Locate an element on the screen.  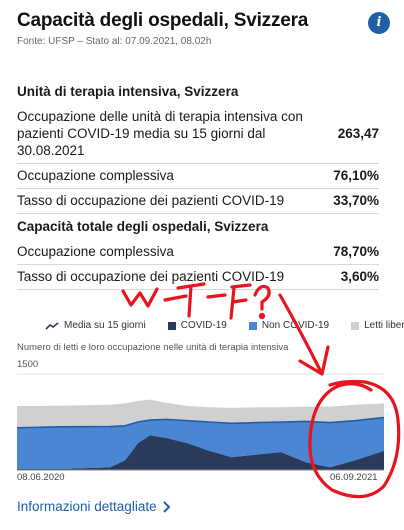
trend-line-icon is located at coordinates (52, 325).